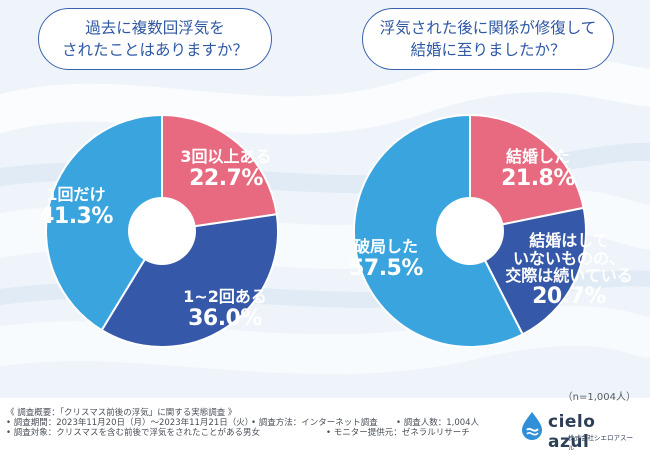 The image size is (650, 450). I want to click on donut-hole-right, so click(470, 231).